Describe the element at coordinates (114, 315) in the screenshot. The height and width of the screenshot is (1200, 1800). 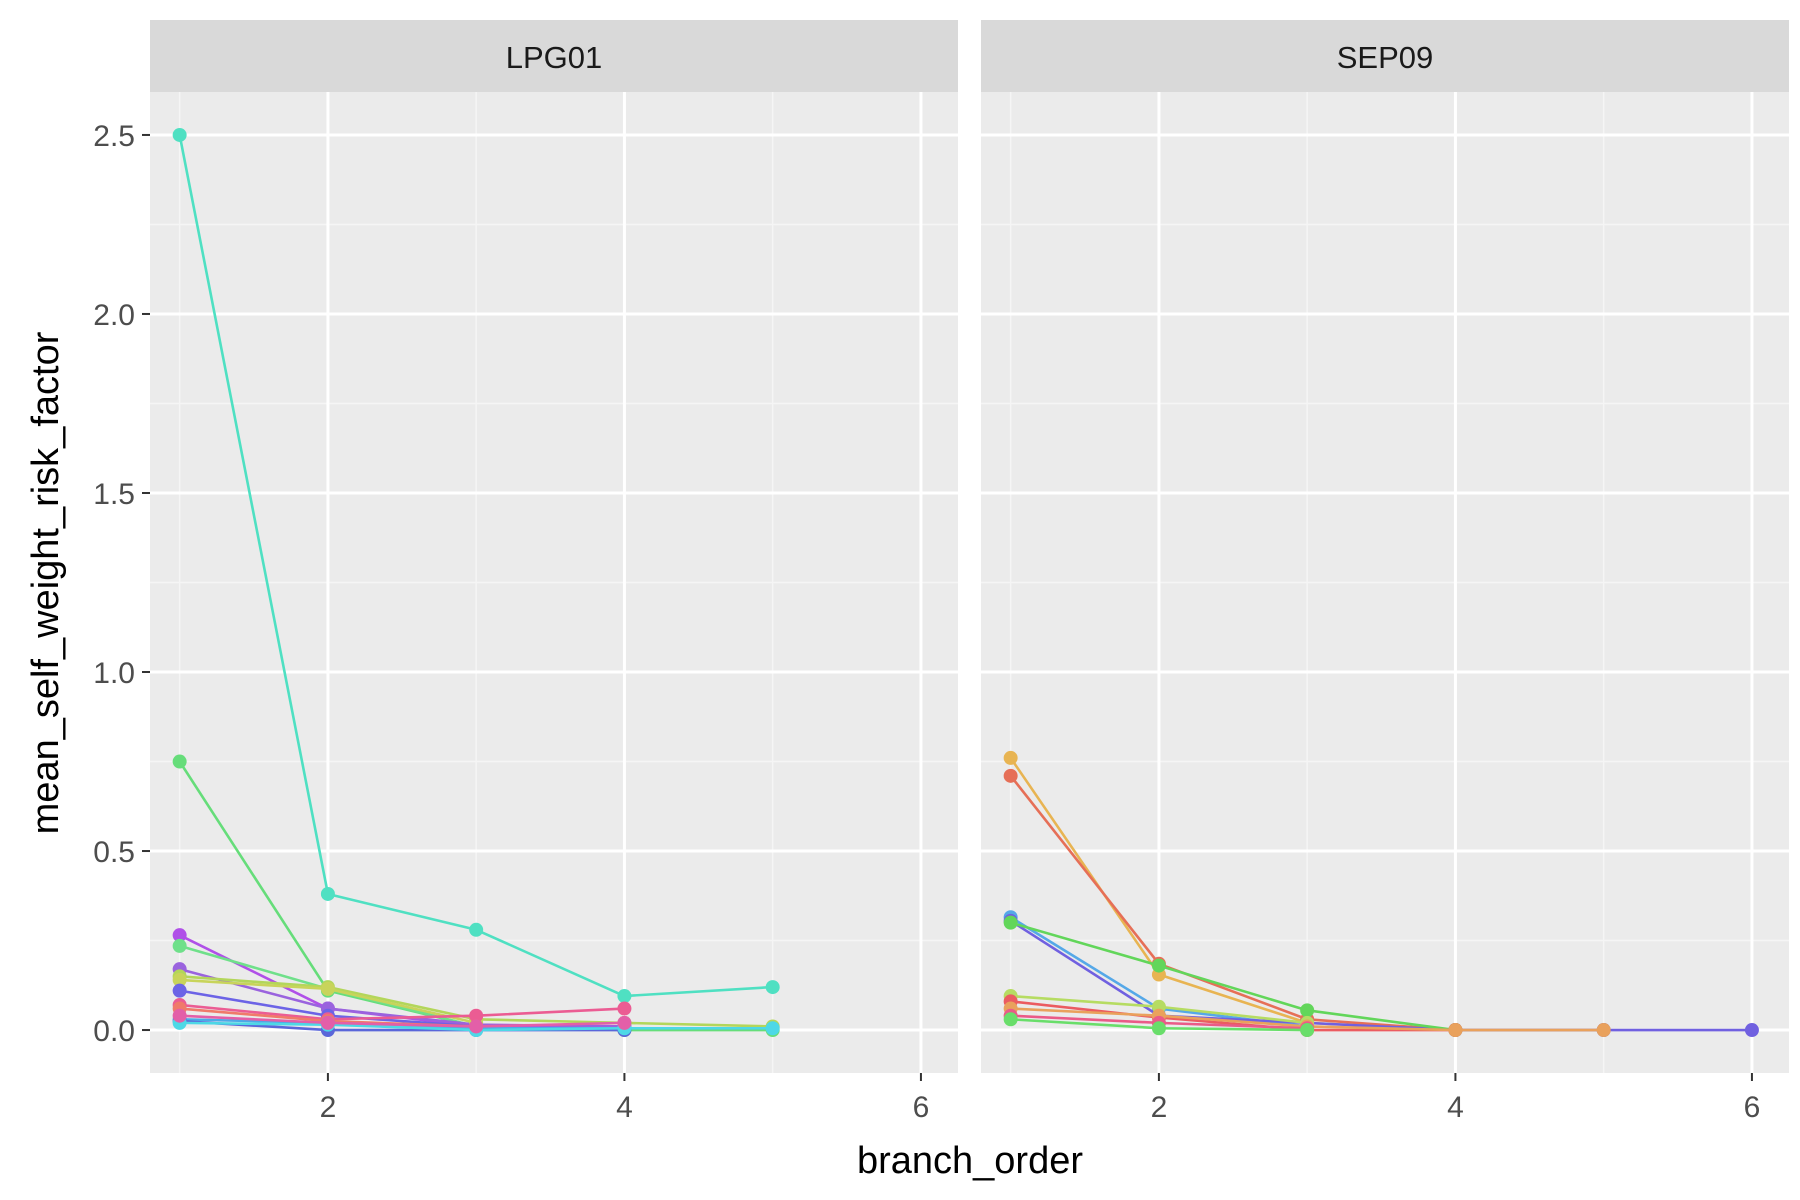
I see `y-tick-label: 2.0` at that location.